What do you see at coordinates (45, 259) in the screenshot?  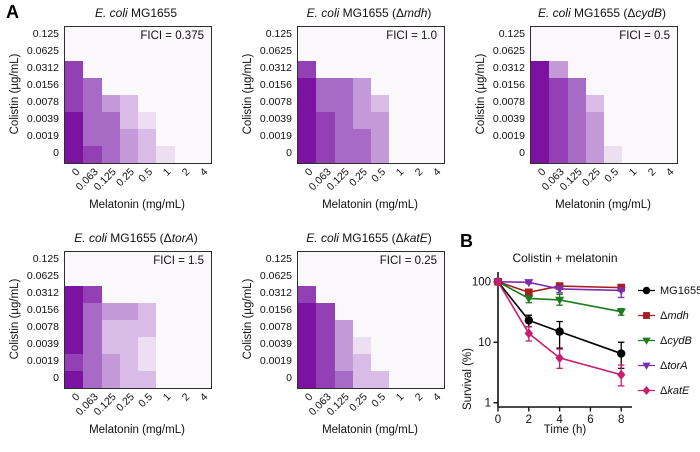 I see `y-tick-label: 0.125` at bounding box center [45, 259].